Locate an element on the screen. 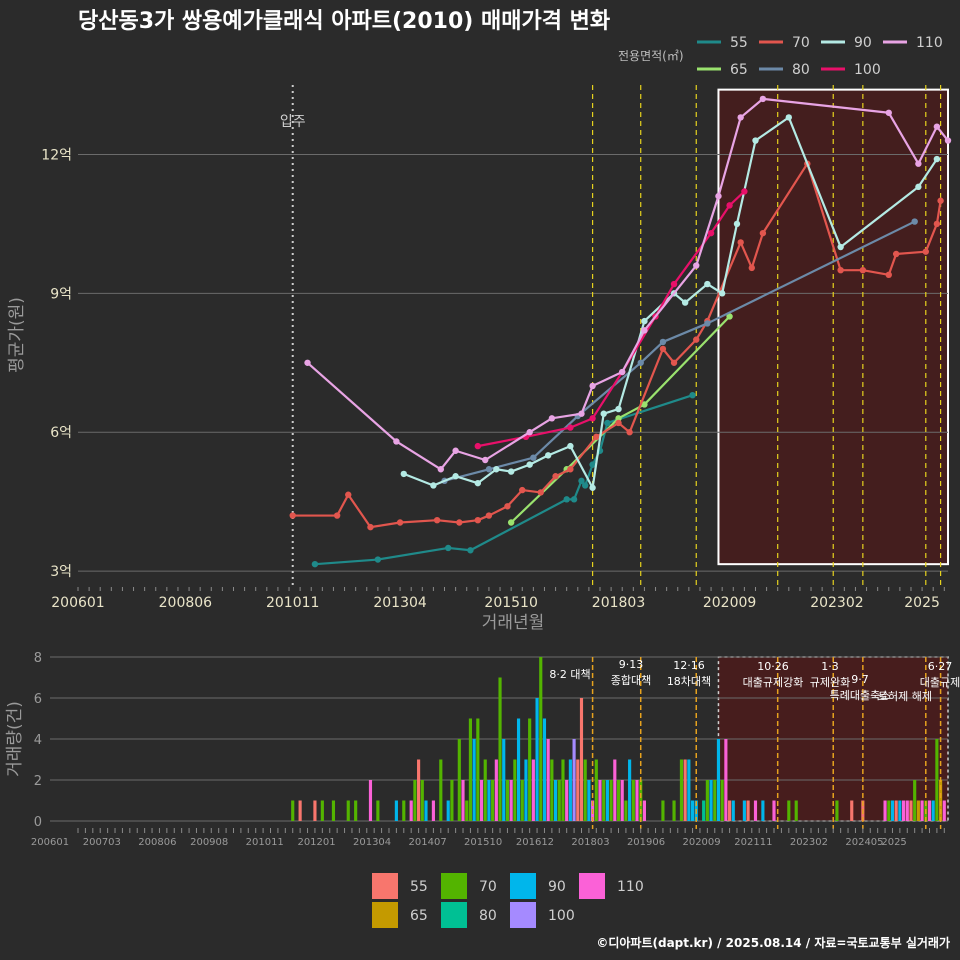  legend-label-100: 100 is located at coordinates (867, 70).